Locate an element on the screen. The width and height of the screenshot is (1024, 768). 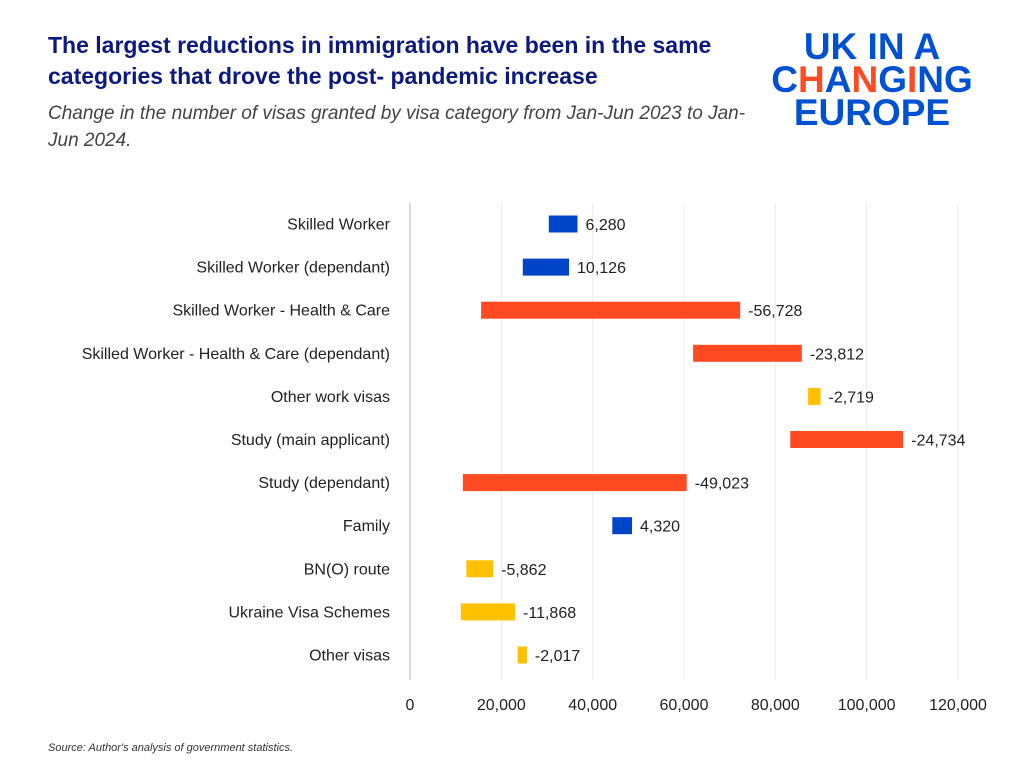
x-tick-label: 40,000 is located at coordinates (592, 705).